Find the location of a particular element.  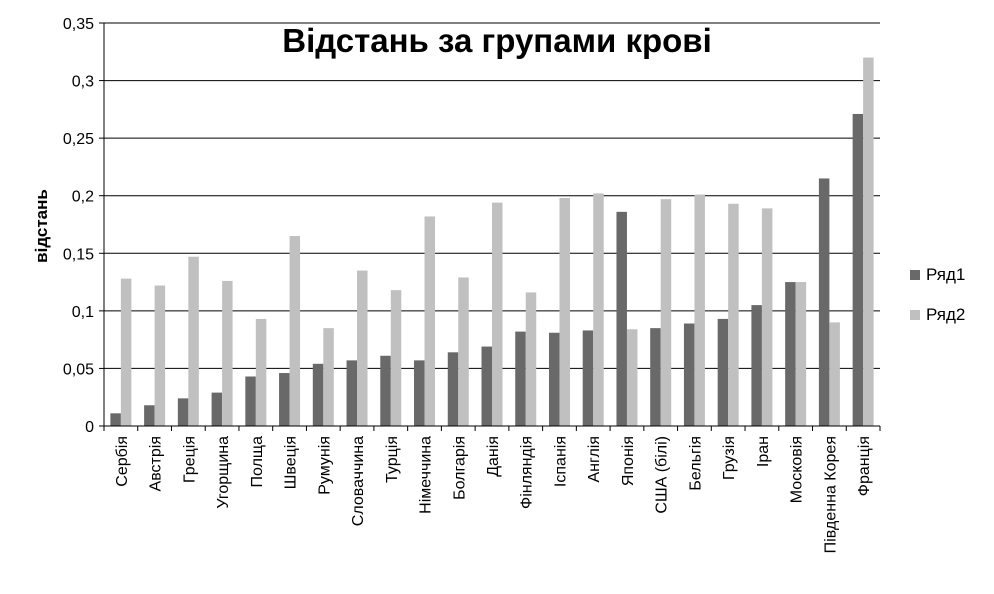

bar-Ряд1-6 is located at coordinates (318, 394).